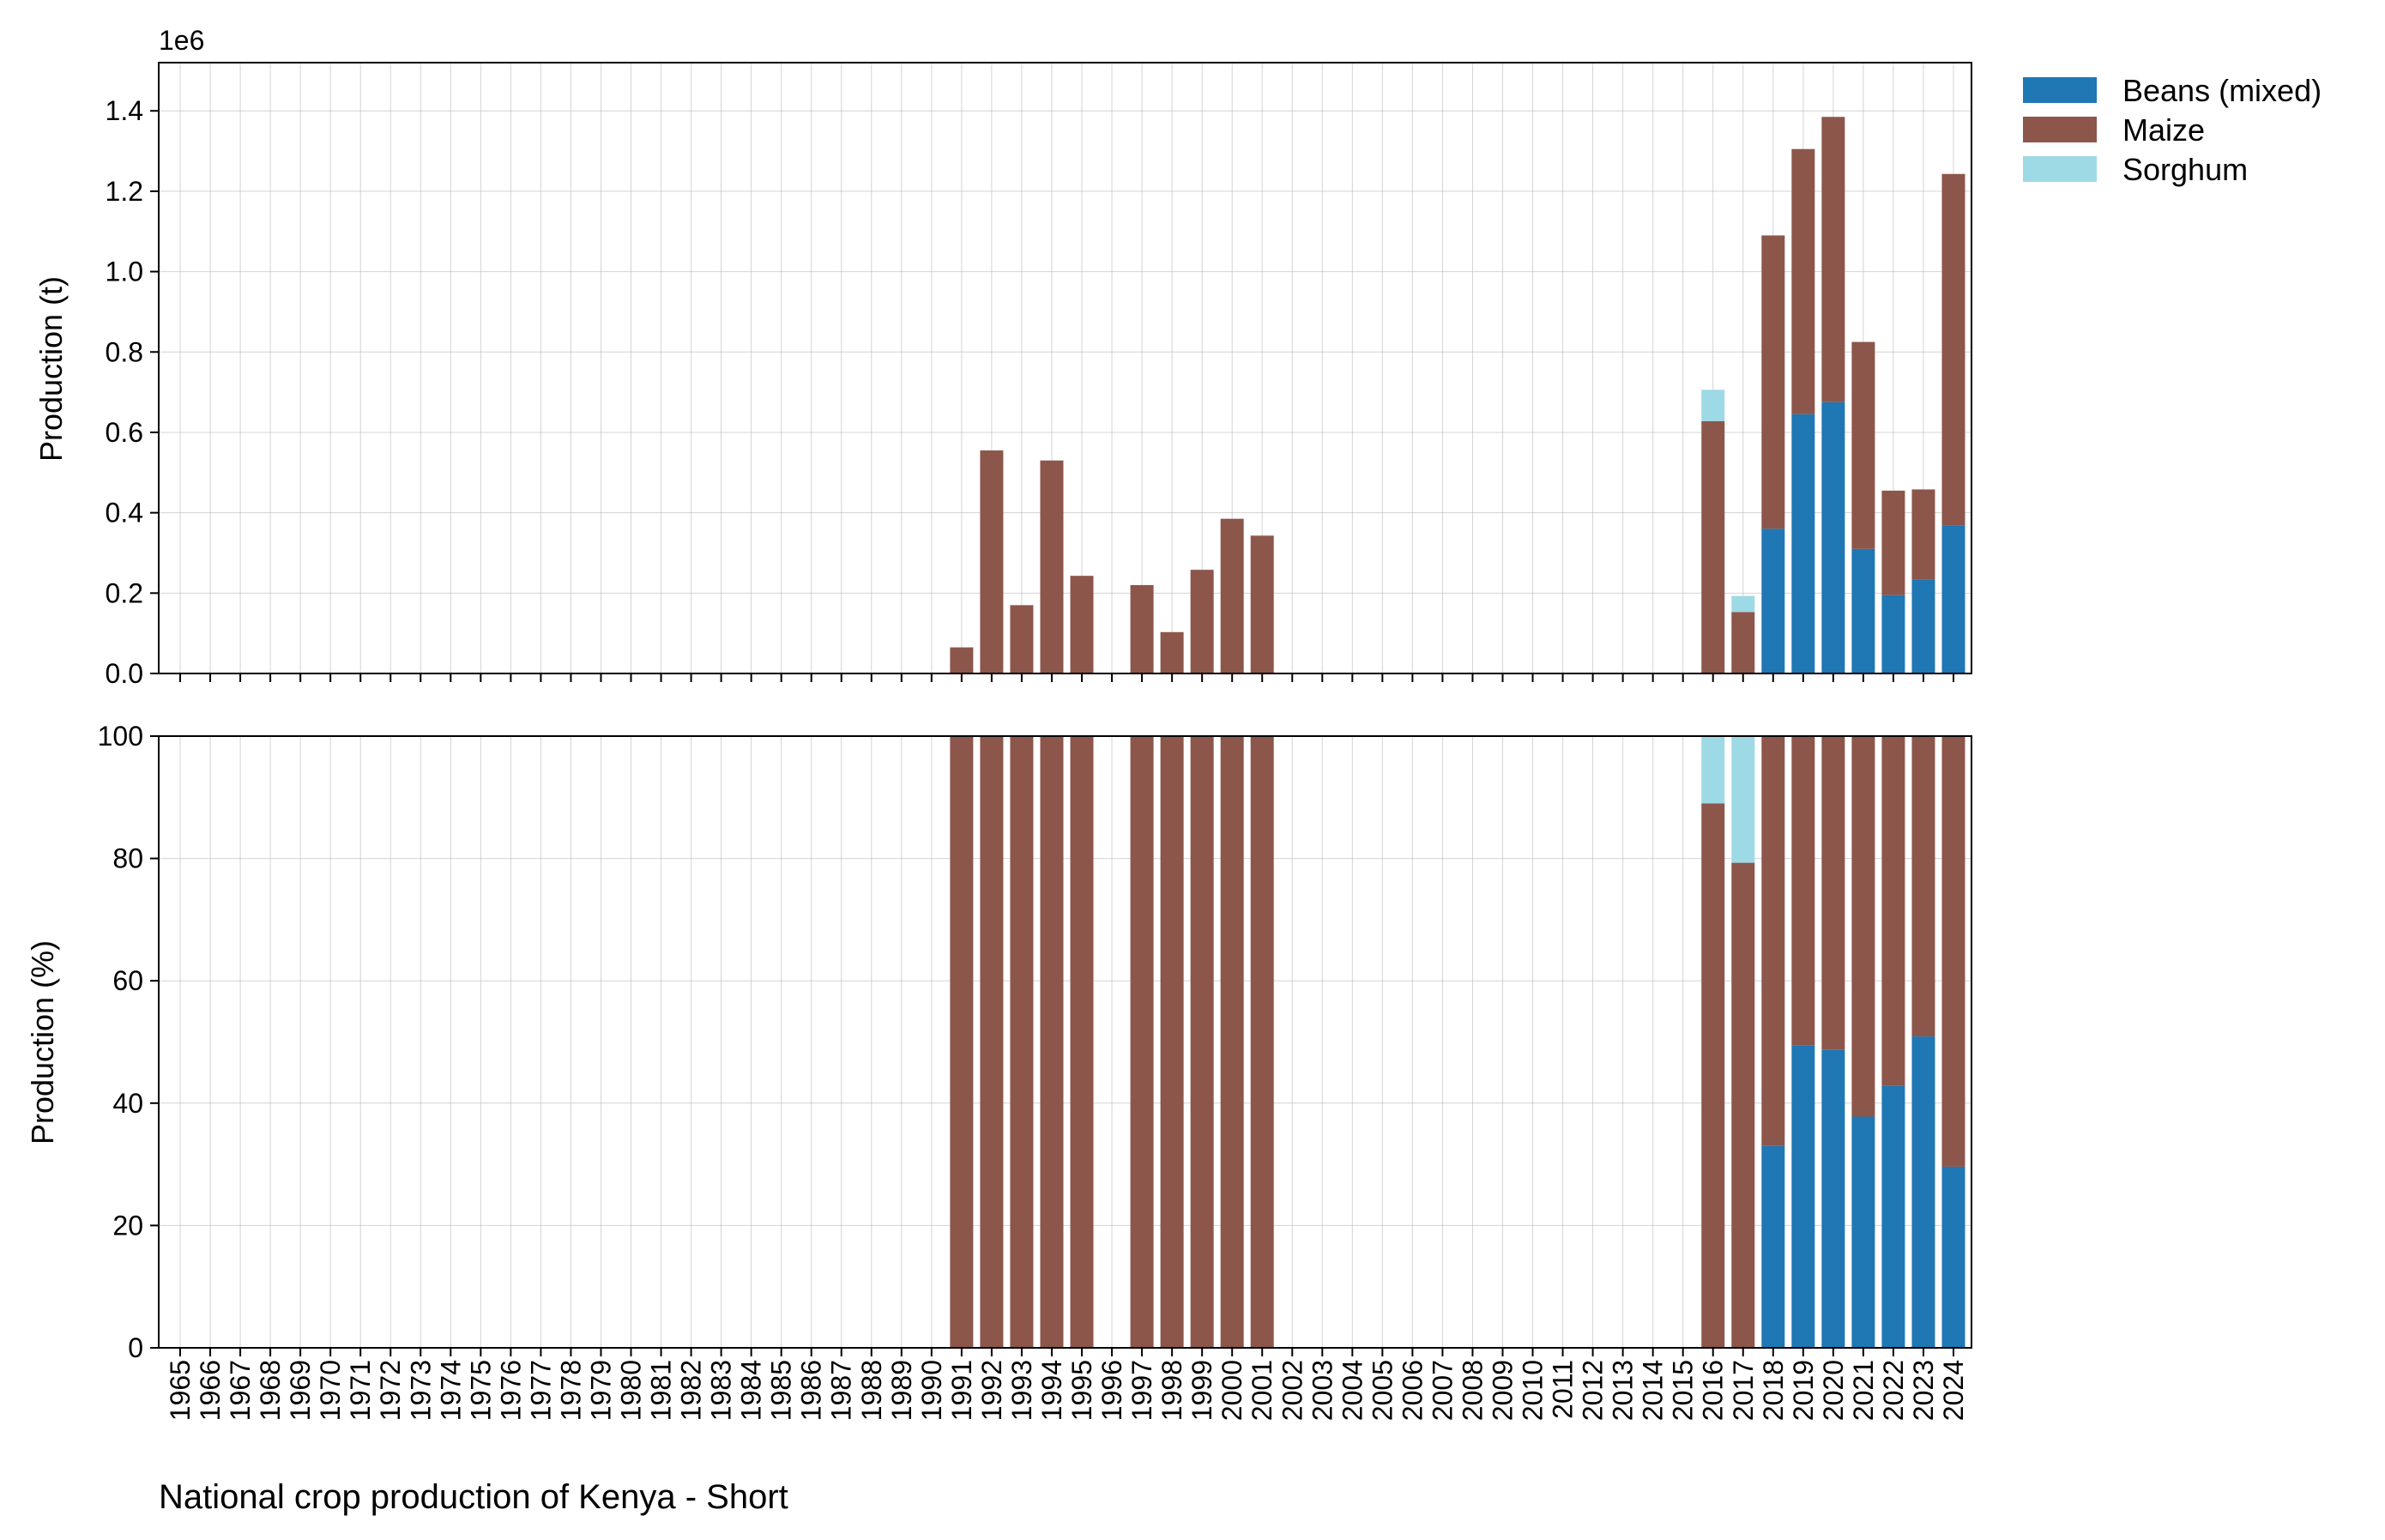 The width and height of the screenshot is (2385, 1540). I want to click on bottom-bar-maize-2024, so click(1953, 951).